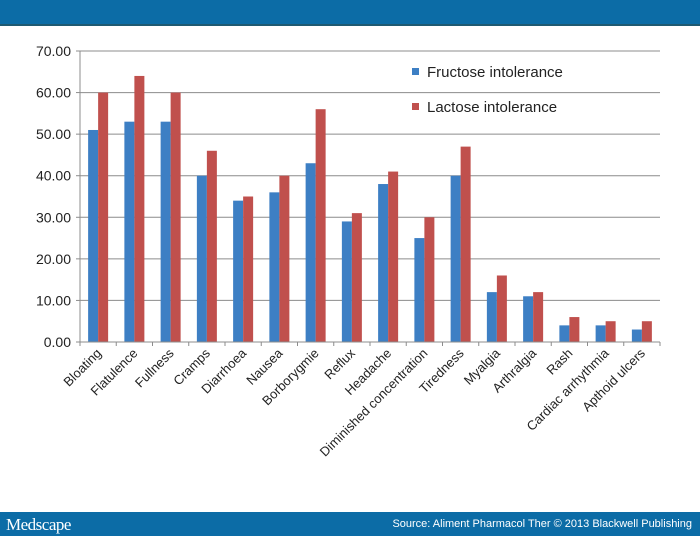 This screenshot has height=536, width=700. What do you see at coordinates (53, 217) in the screenshot?
I see `y-tick-label: 30.00` at bounding box center [53, 217].